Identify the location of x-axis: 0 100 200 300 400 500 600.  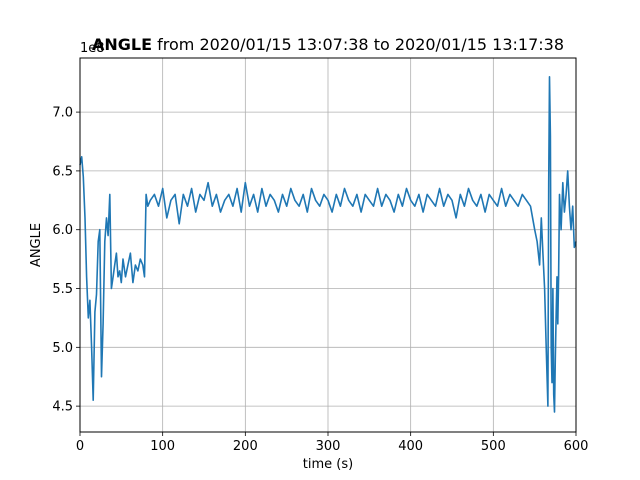
(332, 443).